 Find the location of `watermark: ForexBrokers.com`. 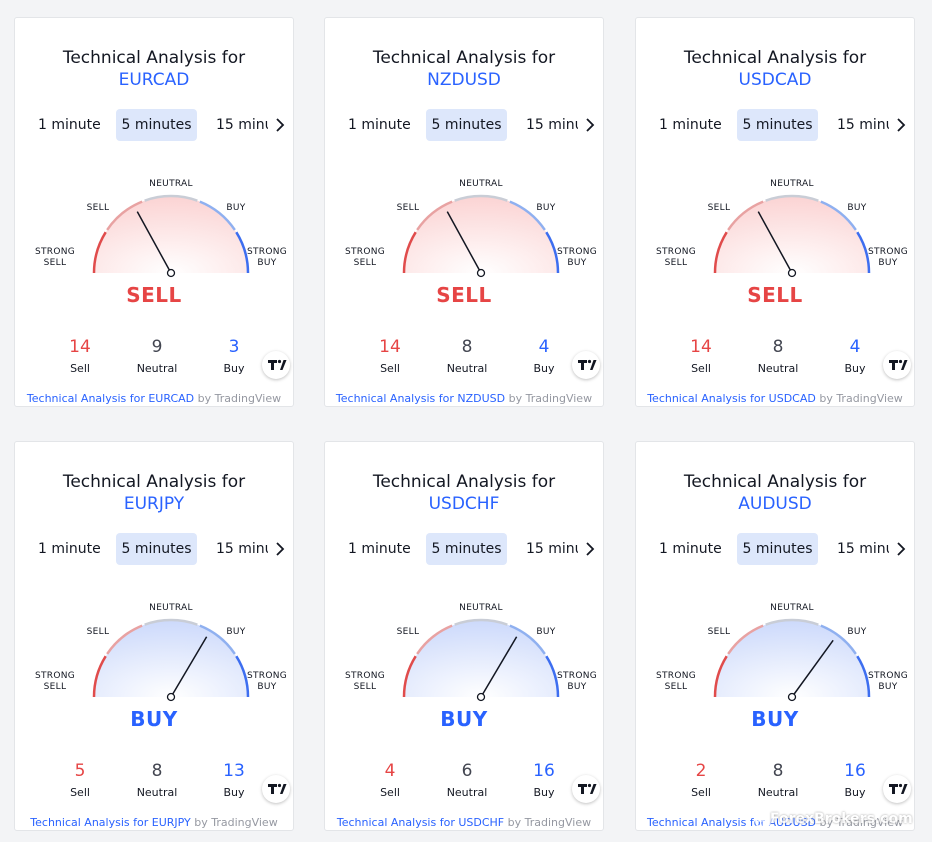

watermark: ForexBrokers.com is located at coordinates (841, 819).